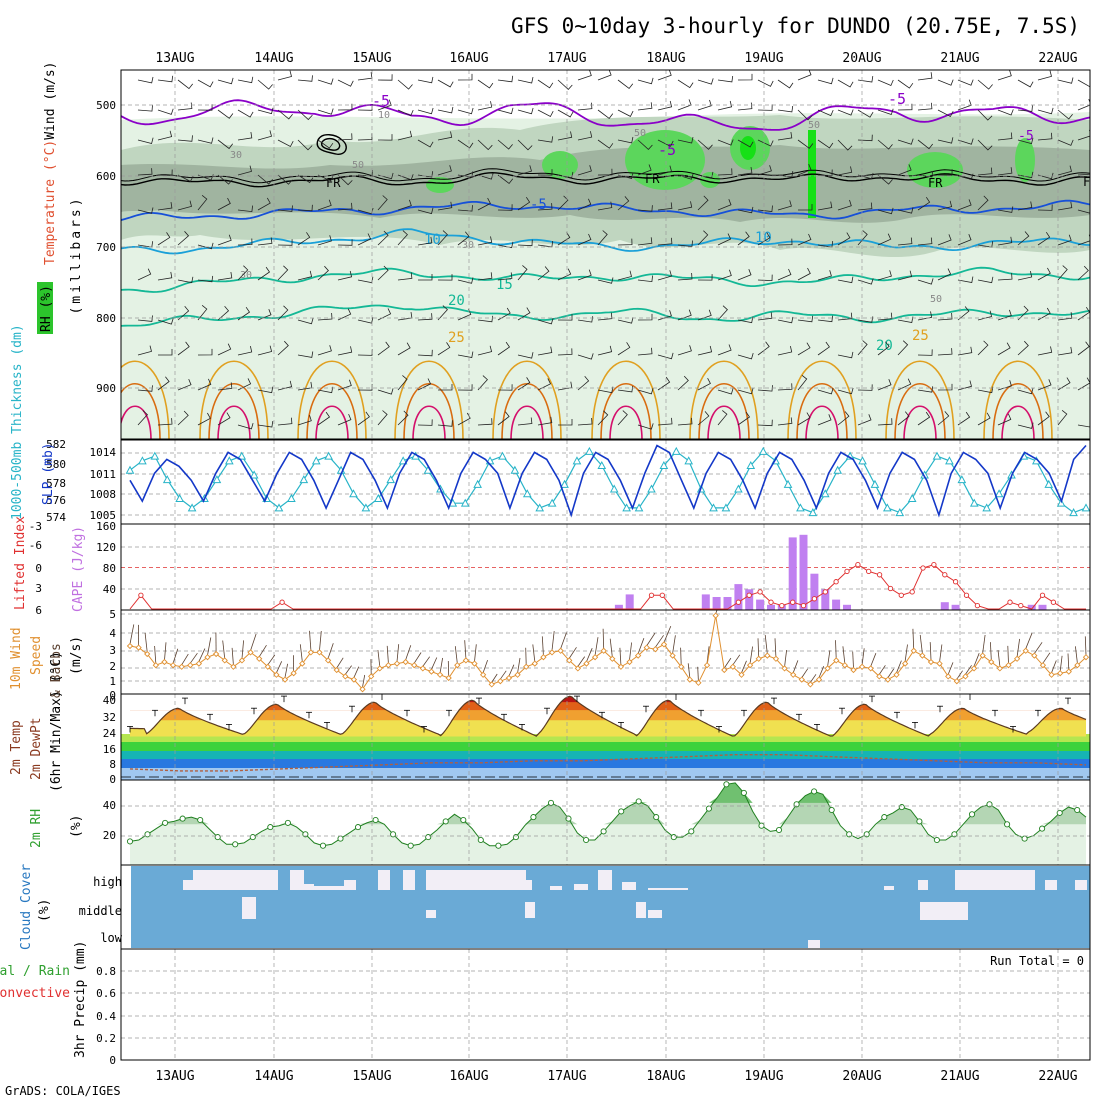 This screenshot has width=1100, height=1100. What do you see at coordinates (1057, 1076) in the screenshot?
I see `bottom-date-label: 22AUG` at bounding box center [1057, 1076].